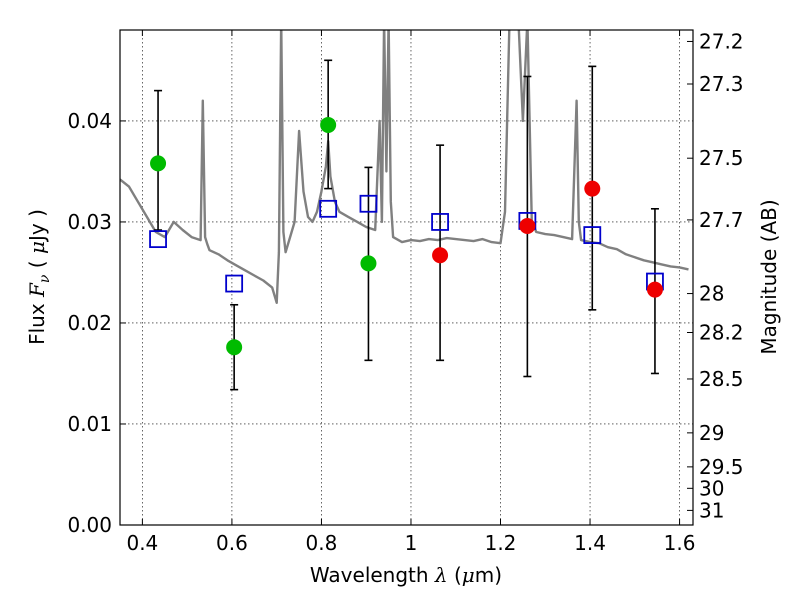  Describe the element at coordinates (89, 525) in the screenshot. I see `y-tick-label: 0.00` at that location.